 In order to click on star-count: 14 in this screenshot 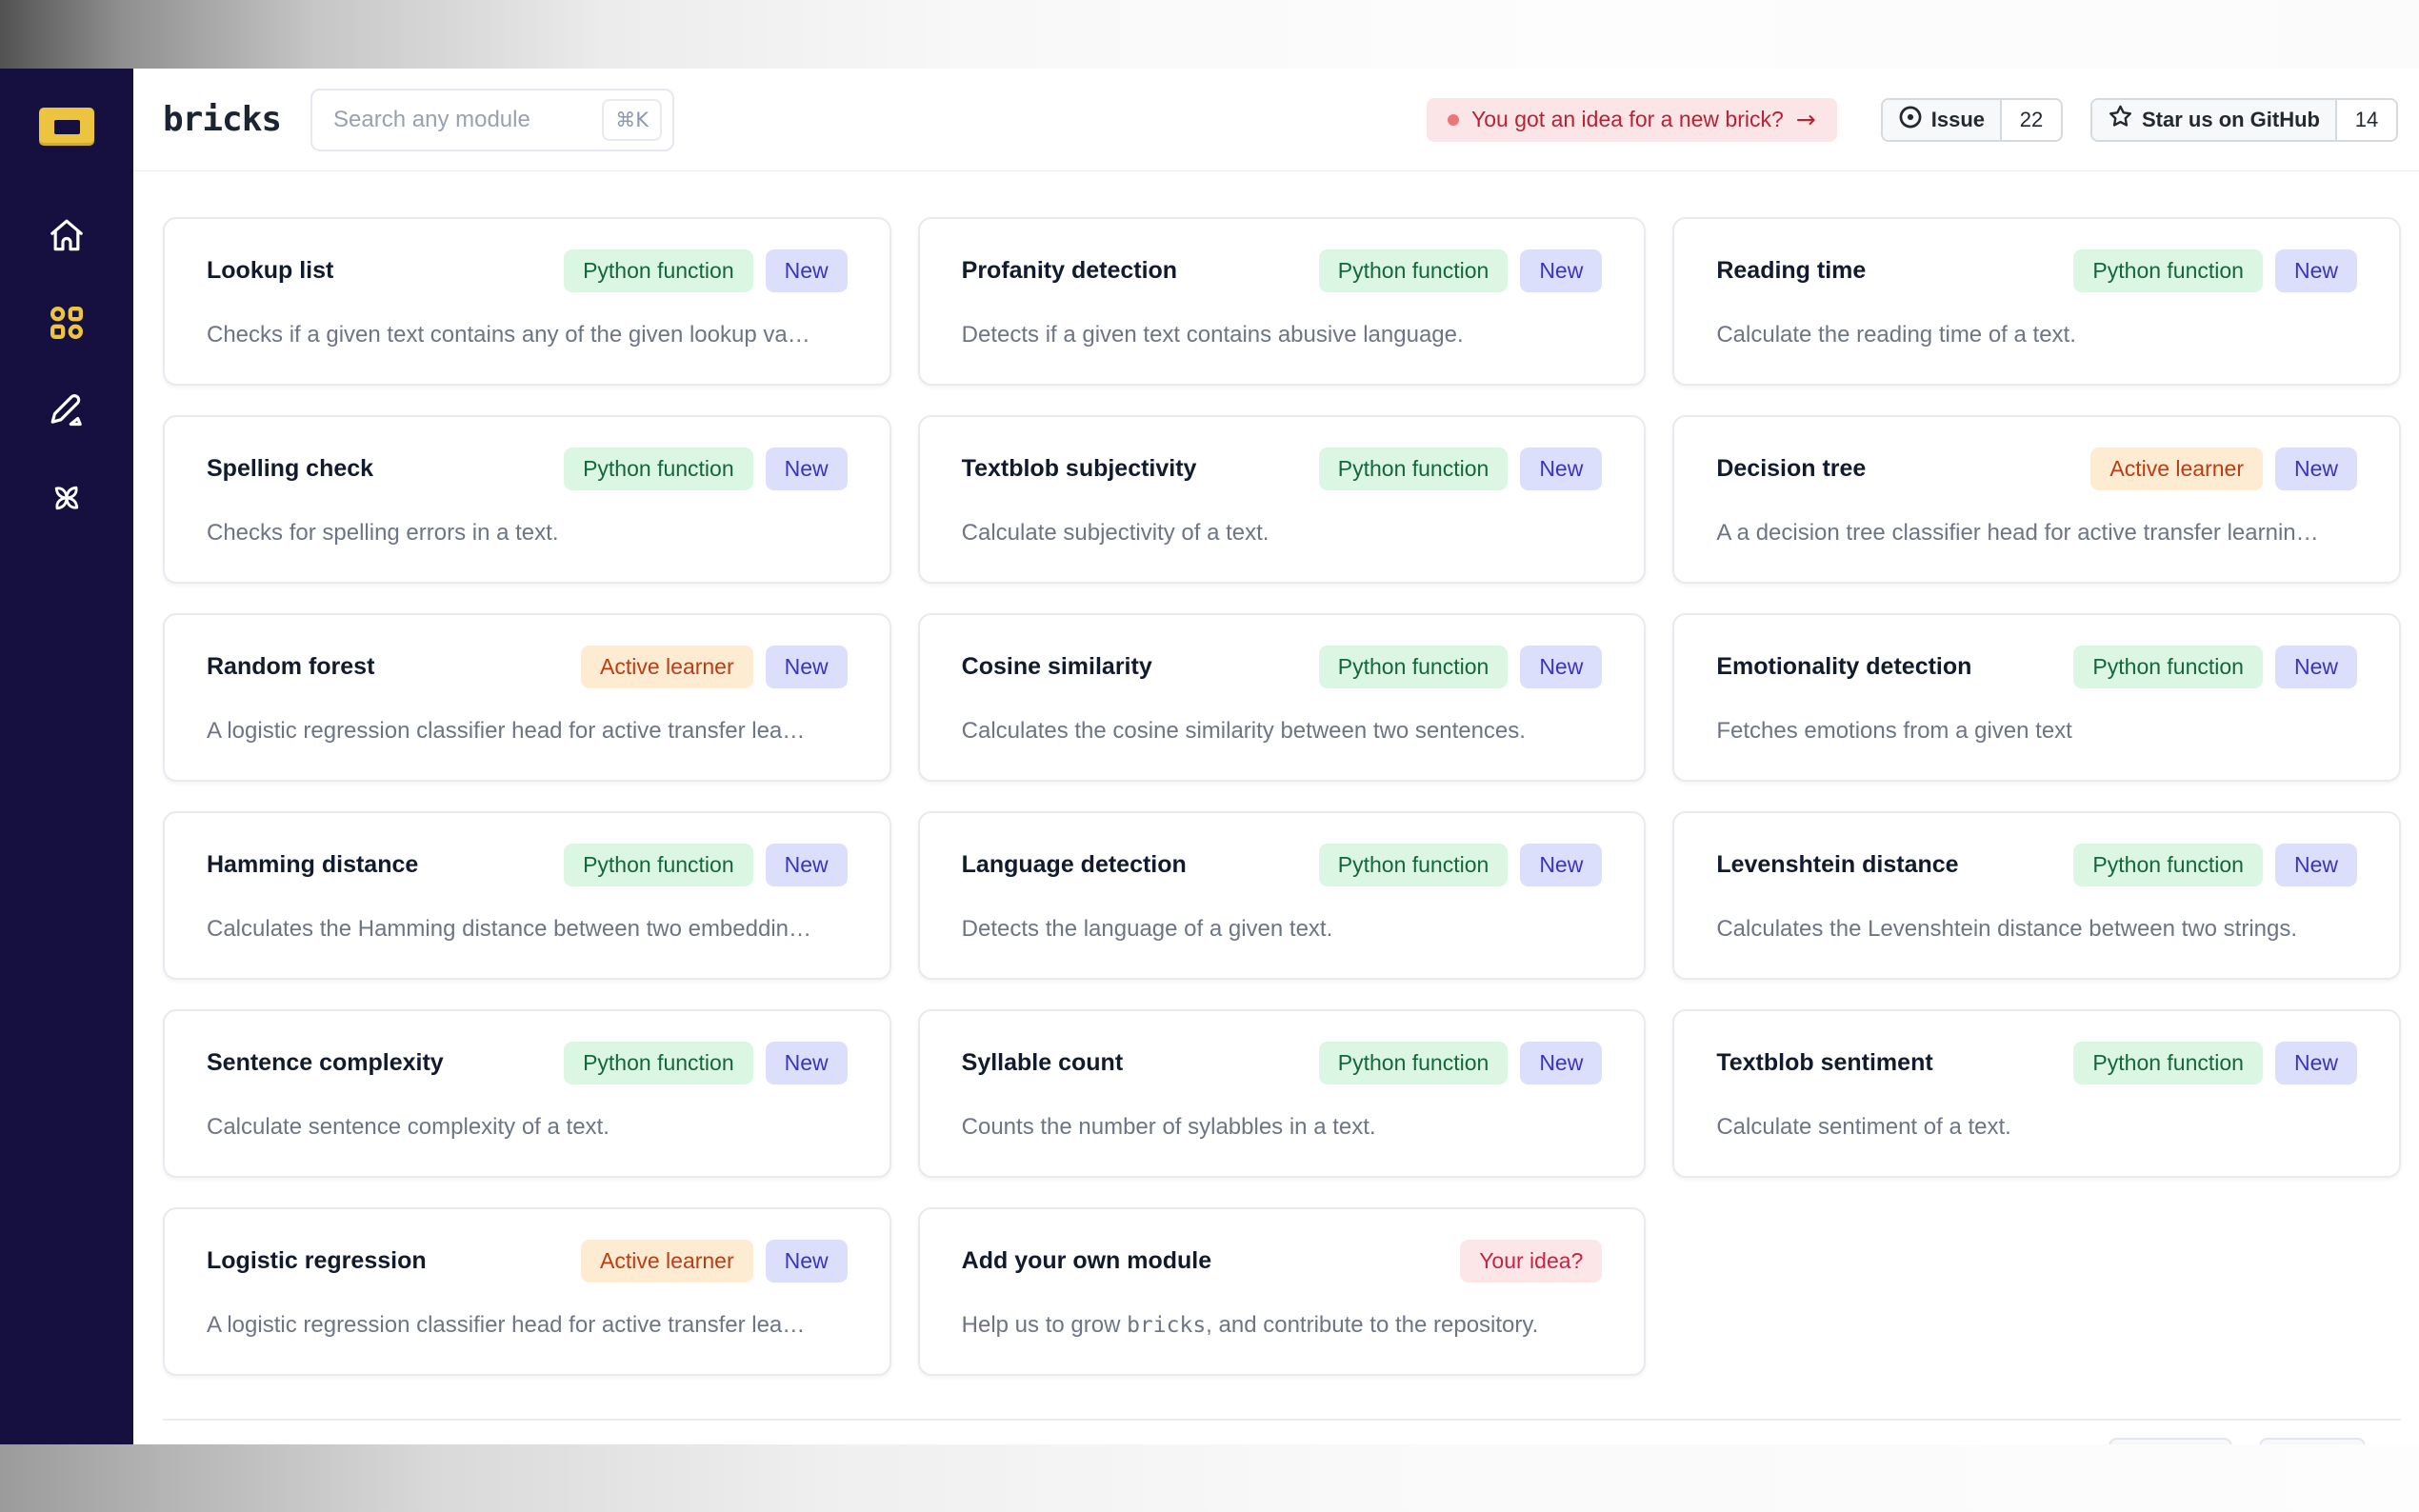, I will do `click(2366, 119)`.